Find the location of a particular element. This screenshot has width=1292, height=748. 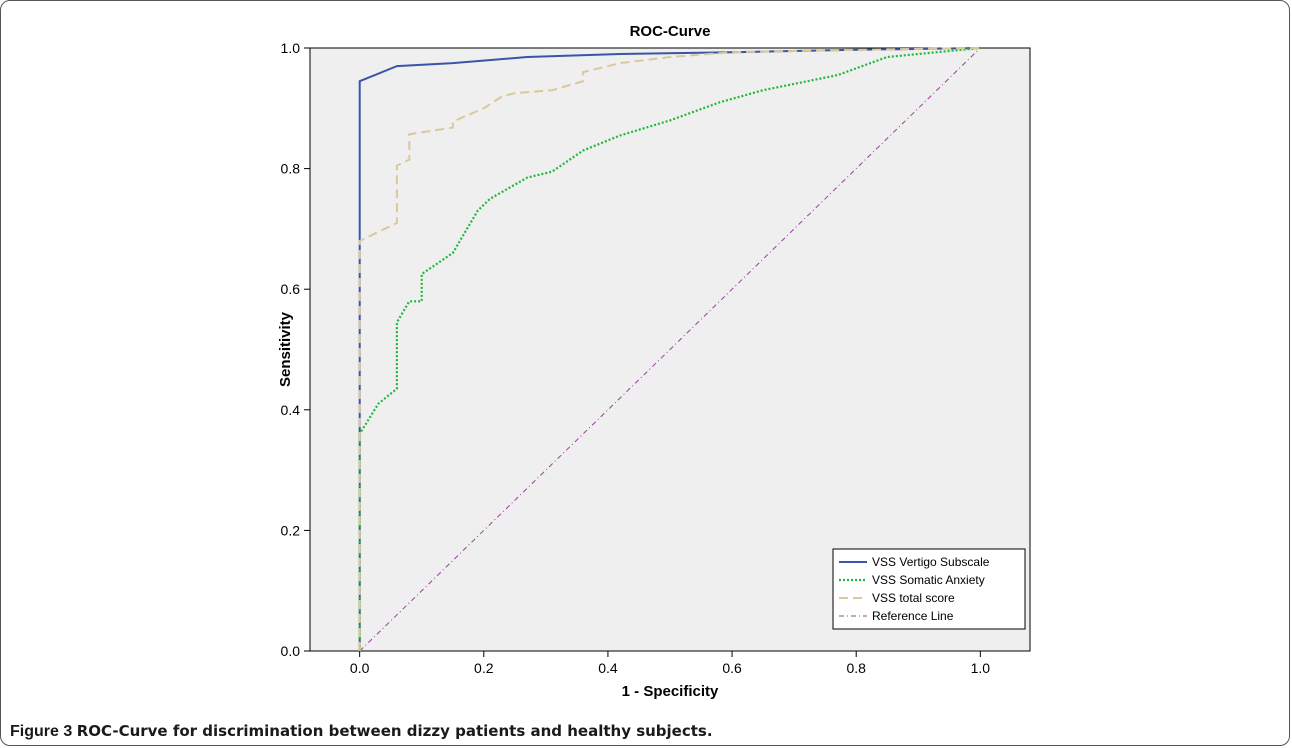

x-tick-label: 0.6 is located at coordinates (732, 668).